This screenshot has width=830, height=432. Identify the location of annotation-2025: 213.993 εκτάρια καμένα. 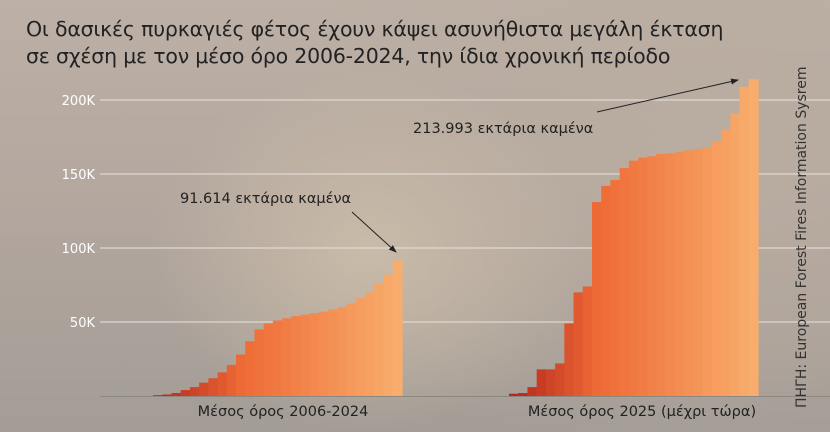
(503, 129).